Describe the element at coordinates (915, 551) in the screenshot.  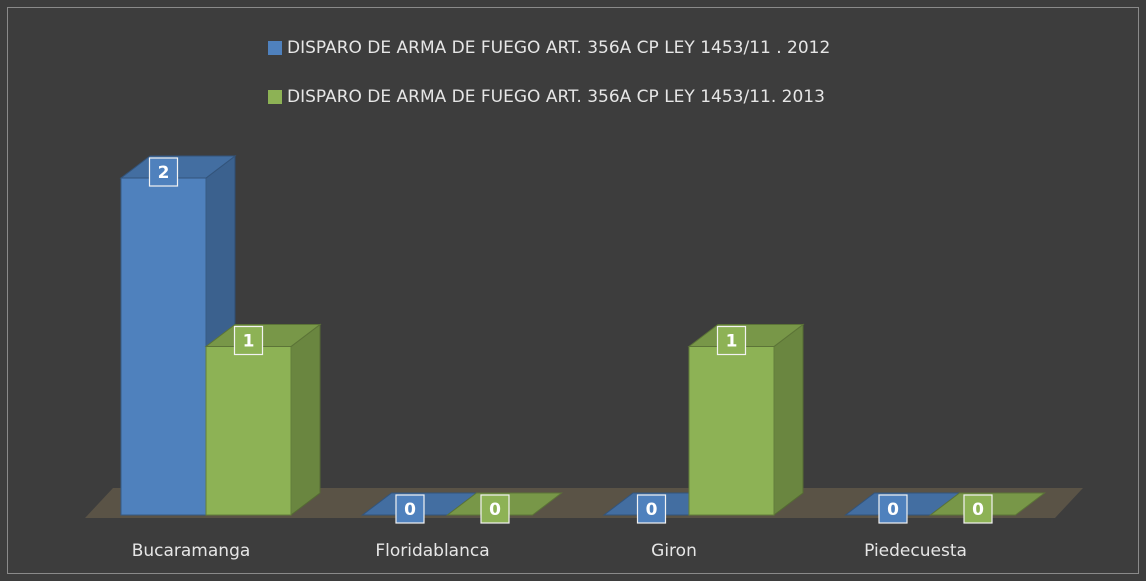
I see `x-tick-label: Piedecuesta` at that location.